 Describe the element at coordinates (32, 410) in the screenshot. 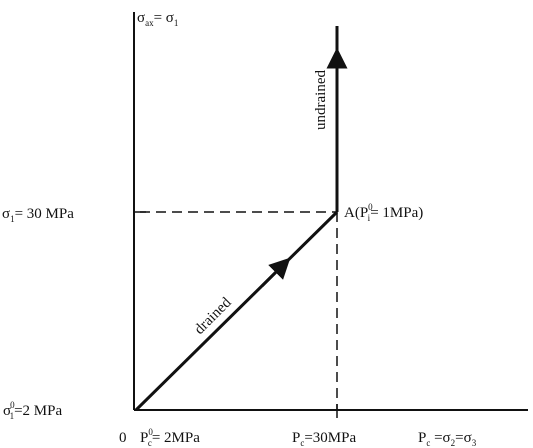

I see `y-tick-label-sigma1-0: σ0 1=2 MPa` at that location.